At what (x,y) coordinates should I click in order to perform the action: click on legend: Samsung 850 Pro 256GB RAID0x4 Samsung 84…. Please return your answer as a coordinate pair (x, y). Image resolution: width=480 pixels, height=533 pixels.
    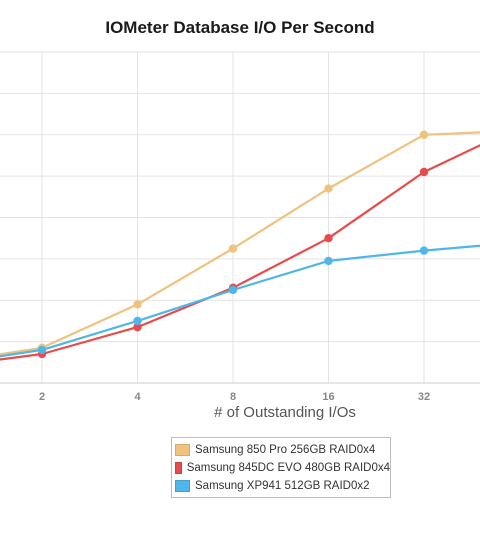
    Looking at the image, I should click on (281, 467).